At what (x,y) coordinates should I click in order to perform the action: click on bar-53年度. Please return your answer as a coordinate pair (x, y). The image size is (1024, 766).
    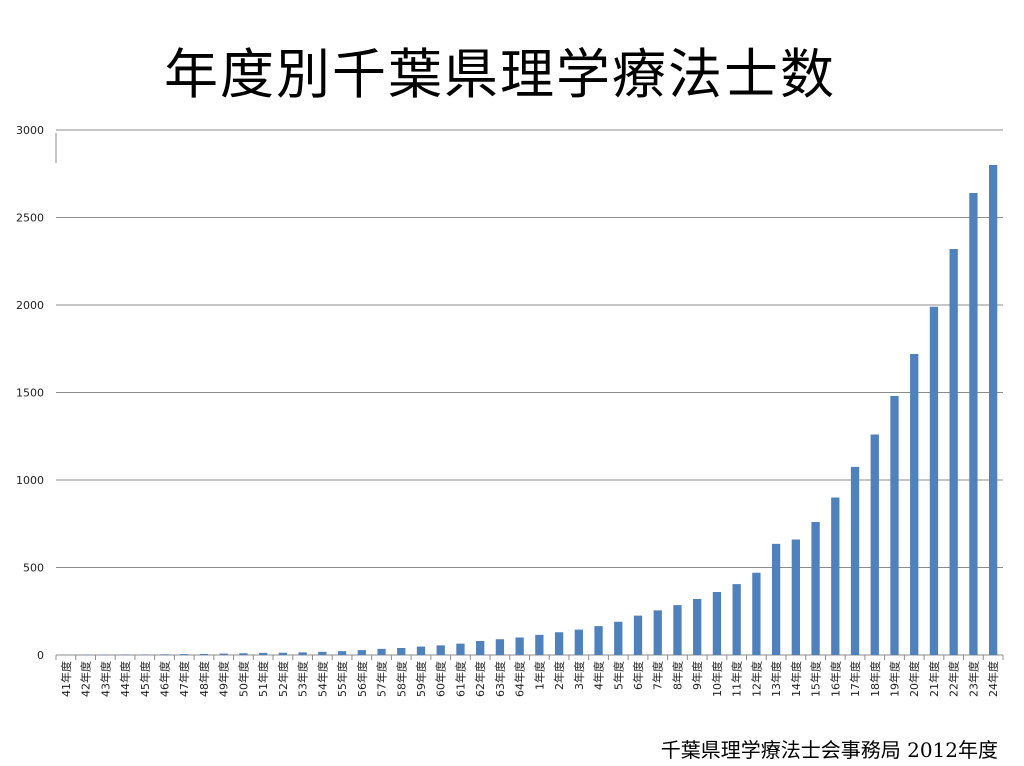
    Looking at the image, I should click on (302, 653).